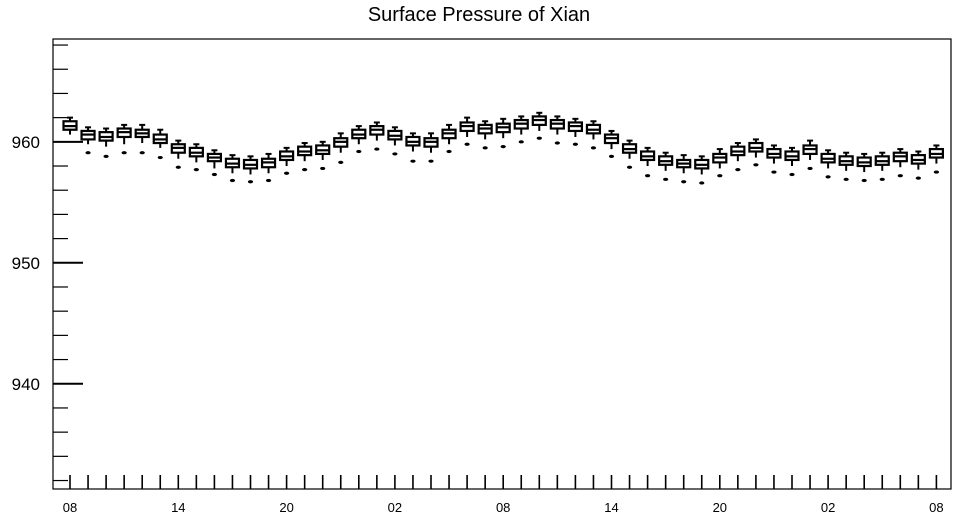 The height and width of the screenshot is (518, 958). What do you see at coordinates (479, 15) in the screenshot?
I see `chart-title: Surface Pressure of Xian` at bounding box center [479, 15].